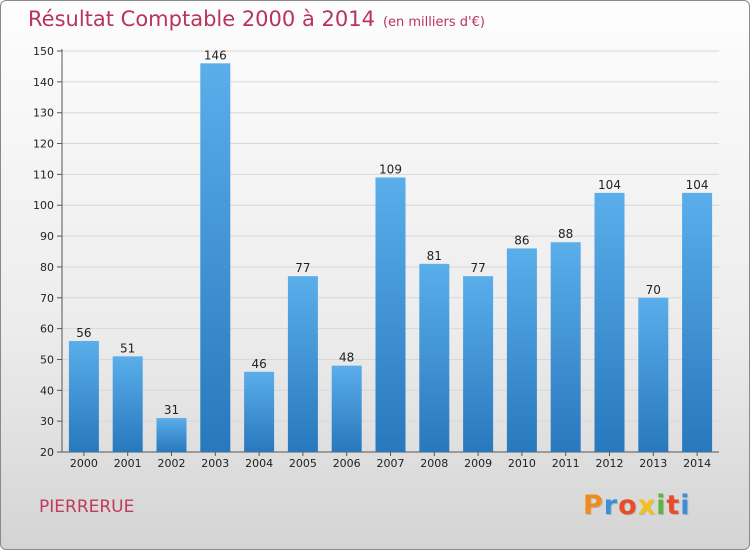  I want to click on proxiti-logo: Proxiti, so click(637, 505).